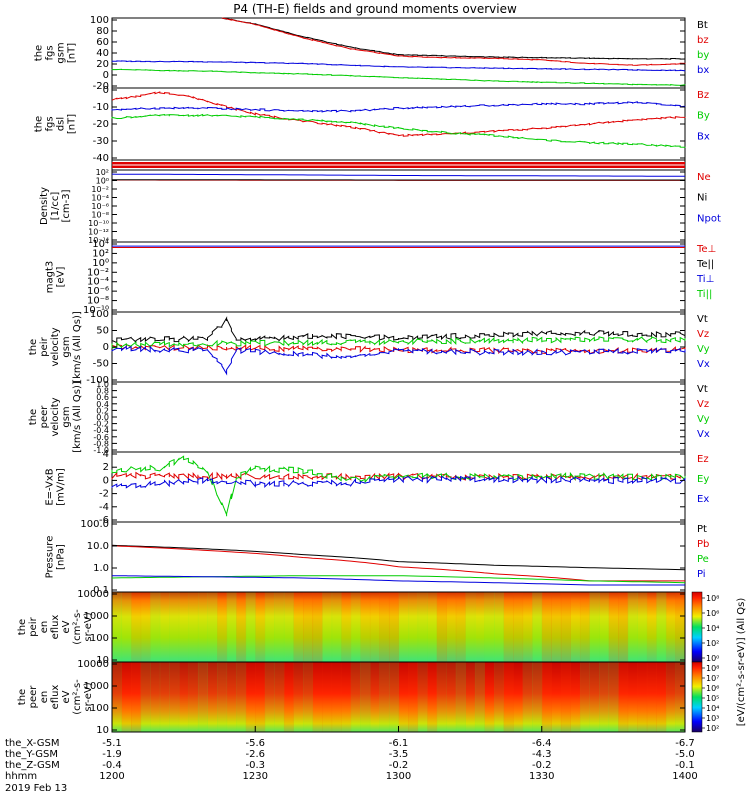 Image resolution: width=750 pixels, height=800 pixels. I want to click on y-tick-label: 10⁻⁴, so click(100, 198).